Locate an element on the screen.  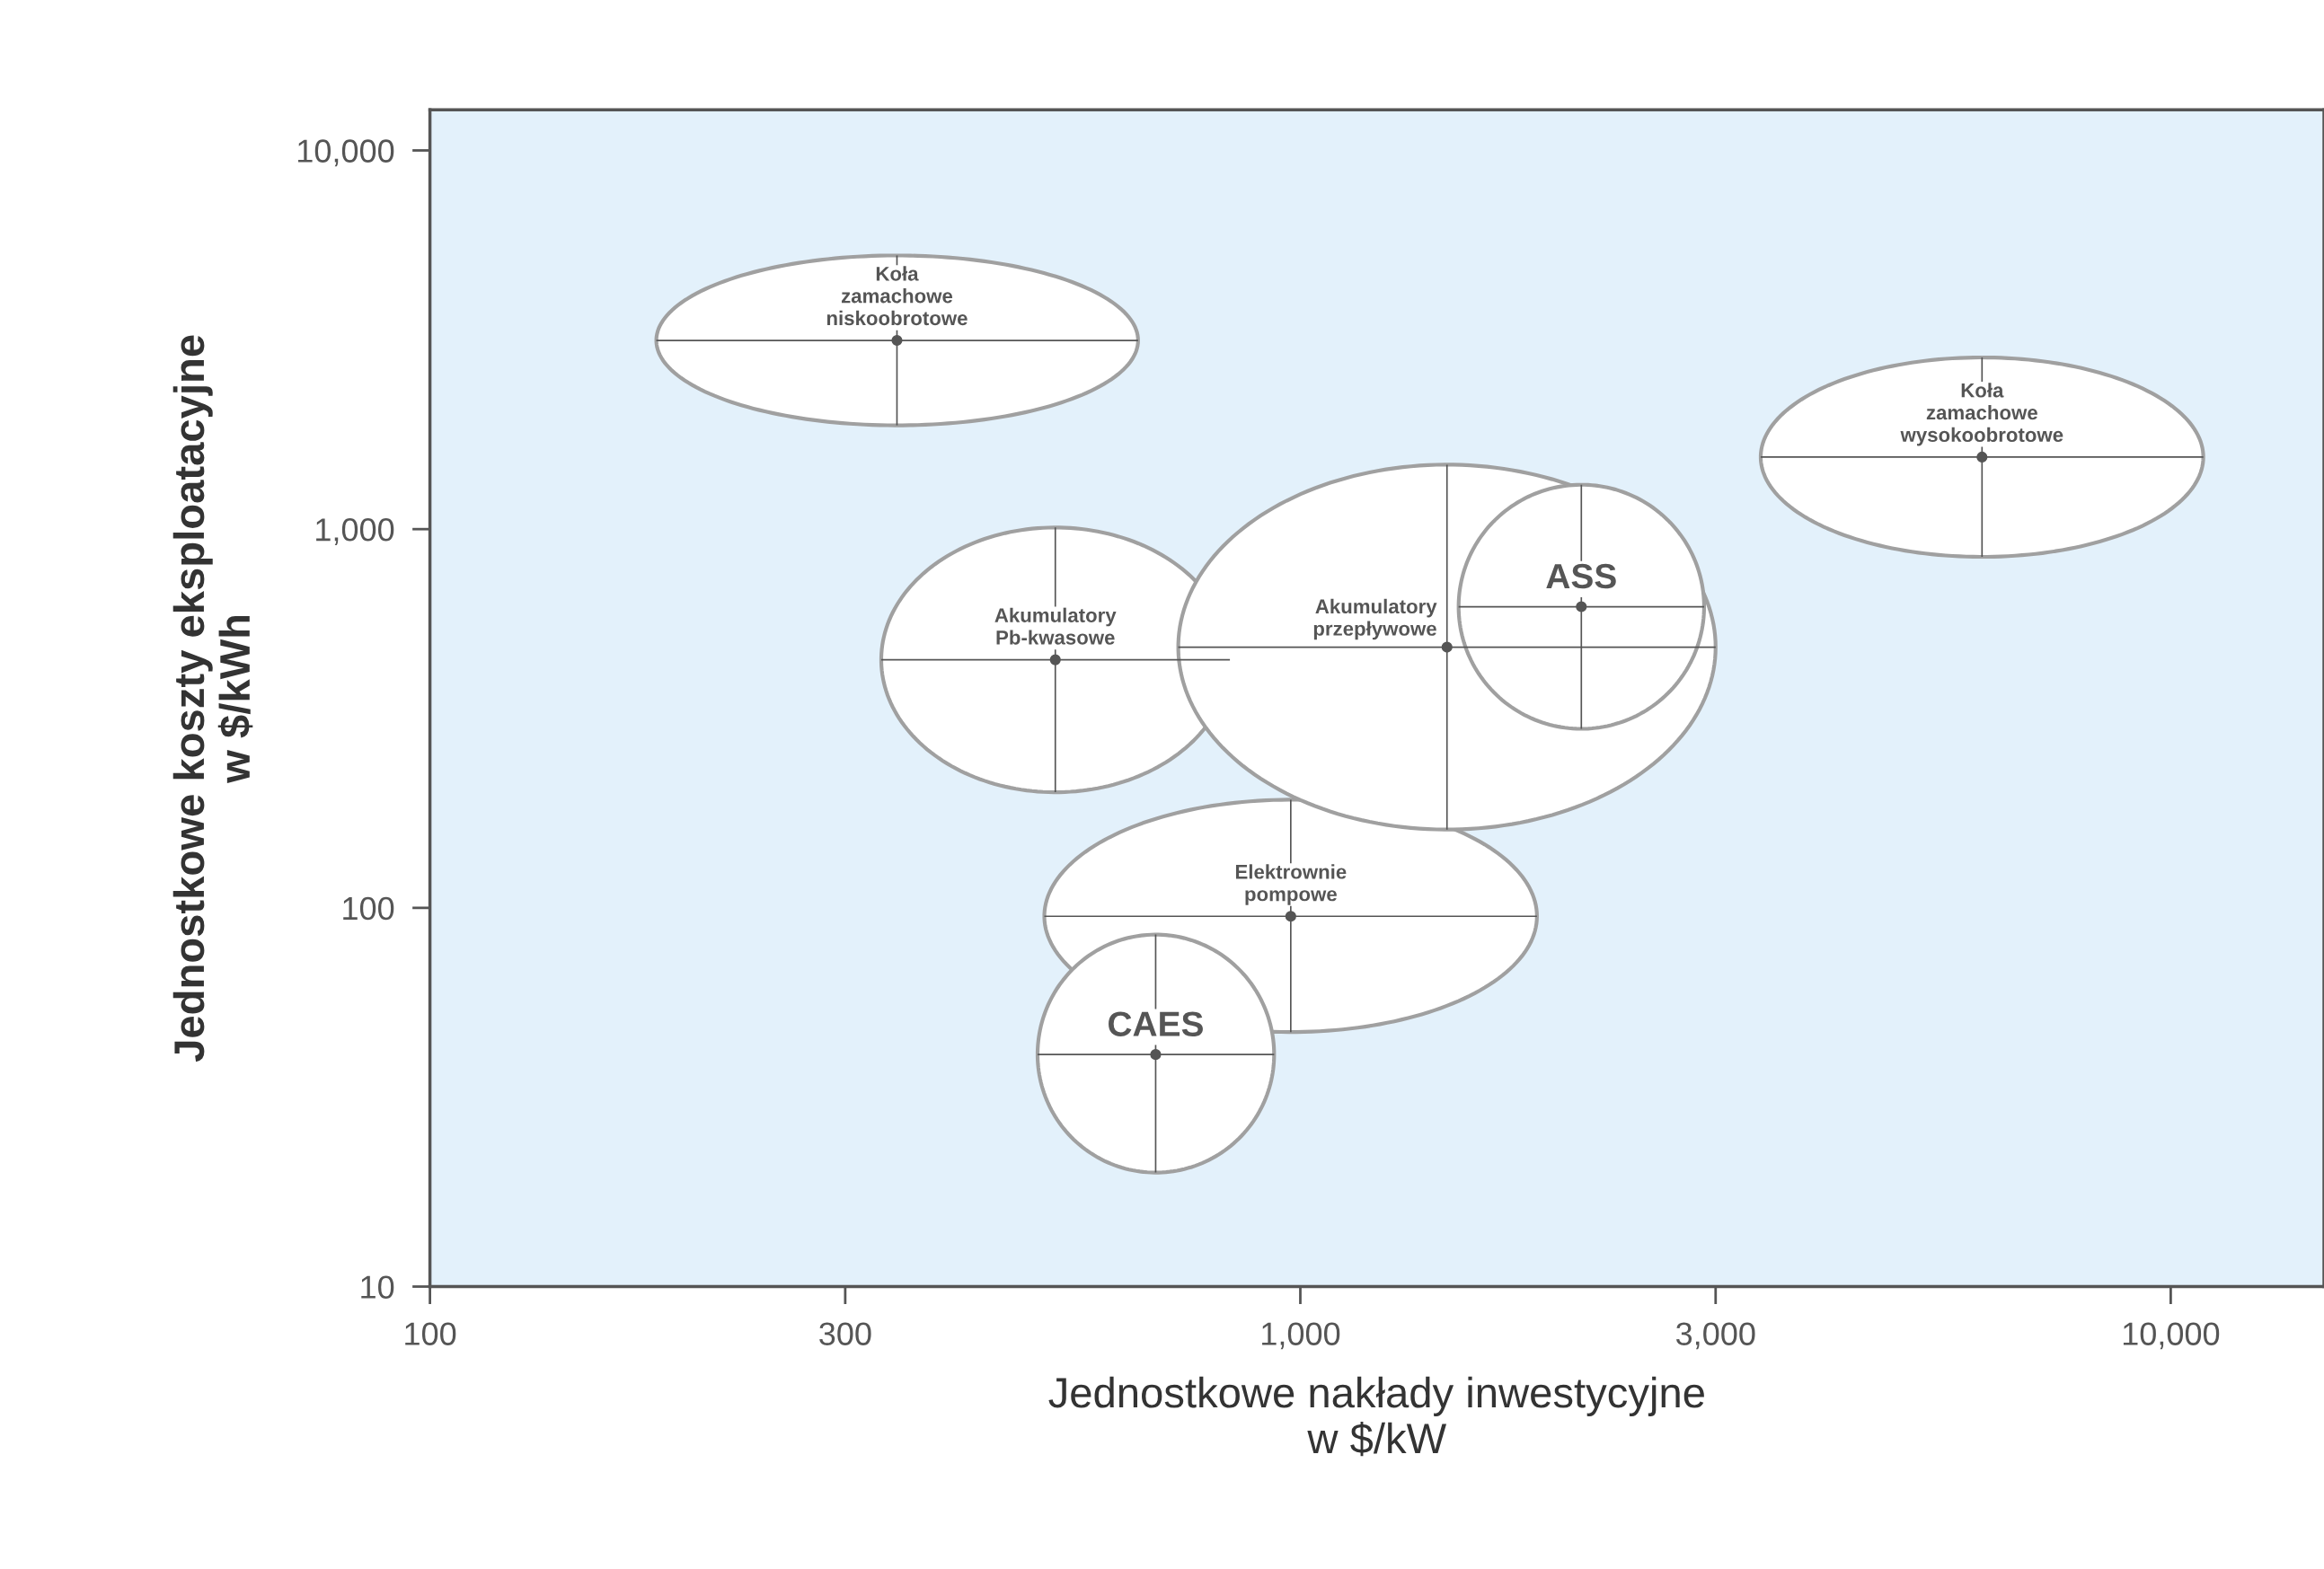
x-tick-label: 300 is located at coordinates (845, 1333).